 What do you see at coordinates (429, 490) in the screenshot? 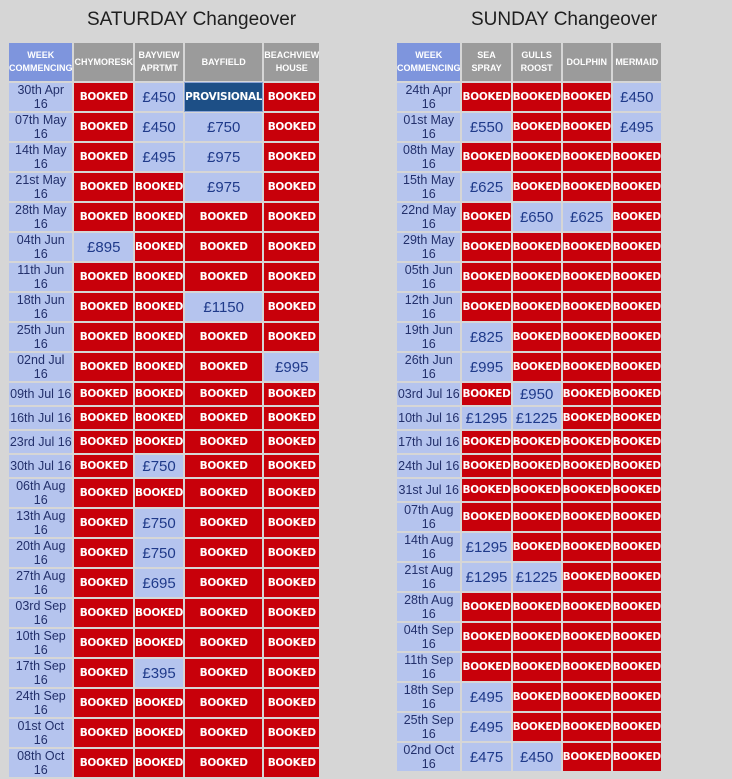
I see `week-date-cell: 31st Jul 16` at bounding box center [429, 490].